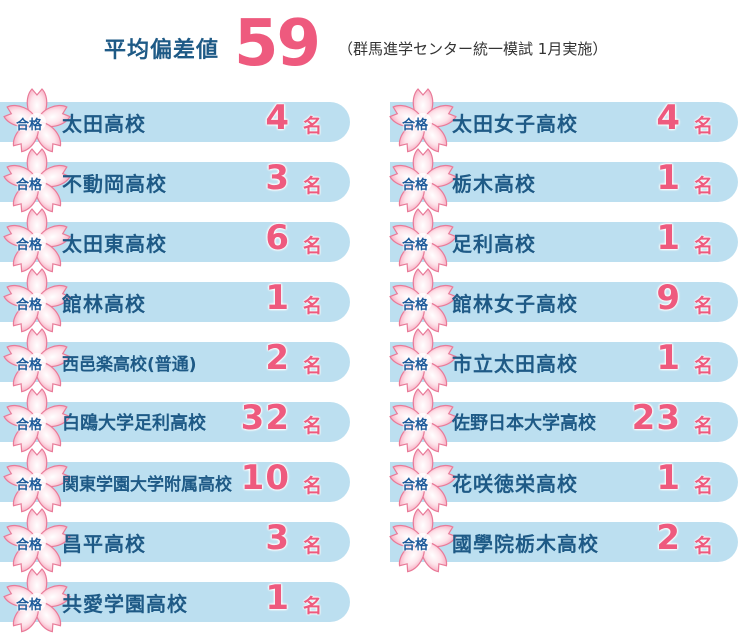 Image resolution: width=740 pixels, height=640 pixels. What do you see at coordinates (277, 44) in the screenshot?
I see `average-score-value: 59` at bounding box center [277, 44].